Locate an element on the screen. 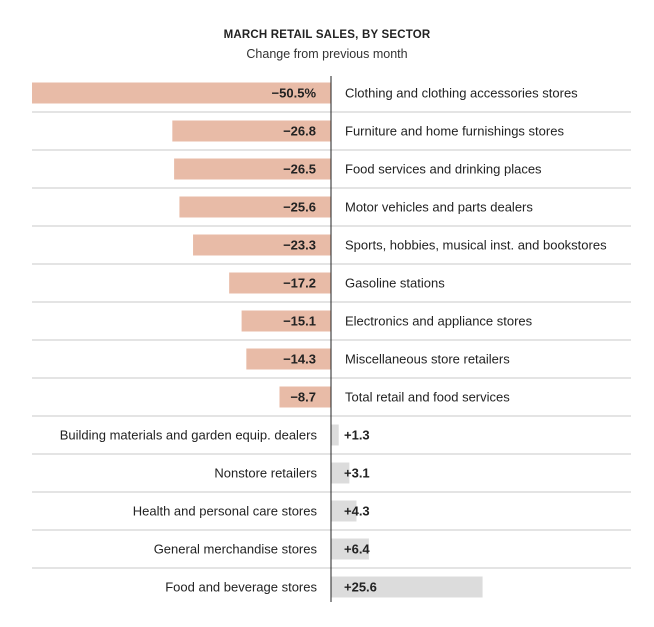  data-label: −14.3 is located at coordinates (299, 359).